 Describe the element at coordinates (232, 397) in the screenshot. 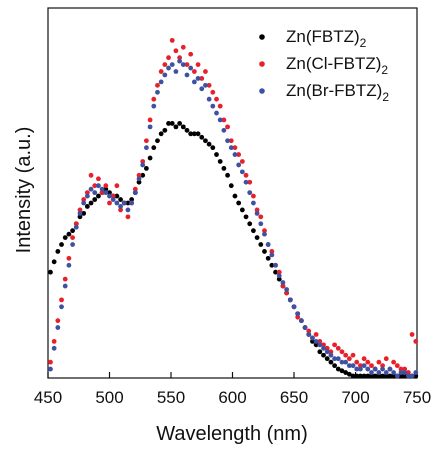

I see `x-axis-tick-labels: 450 500 550 600 650 700 750` at that location.